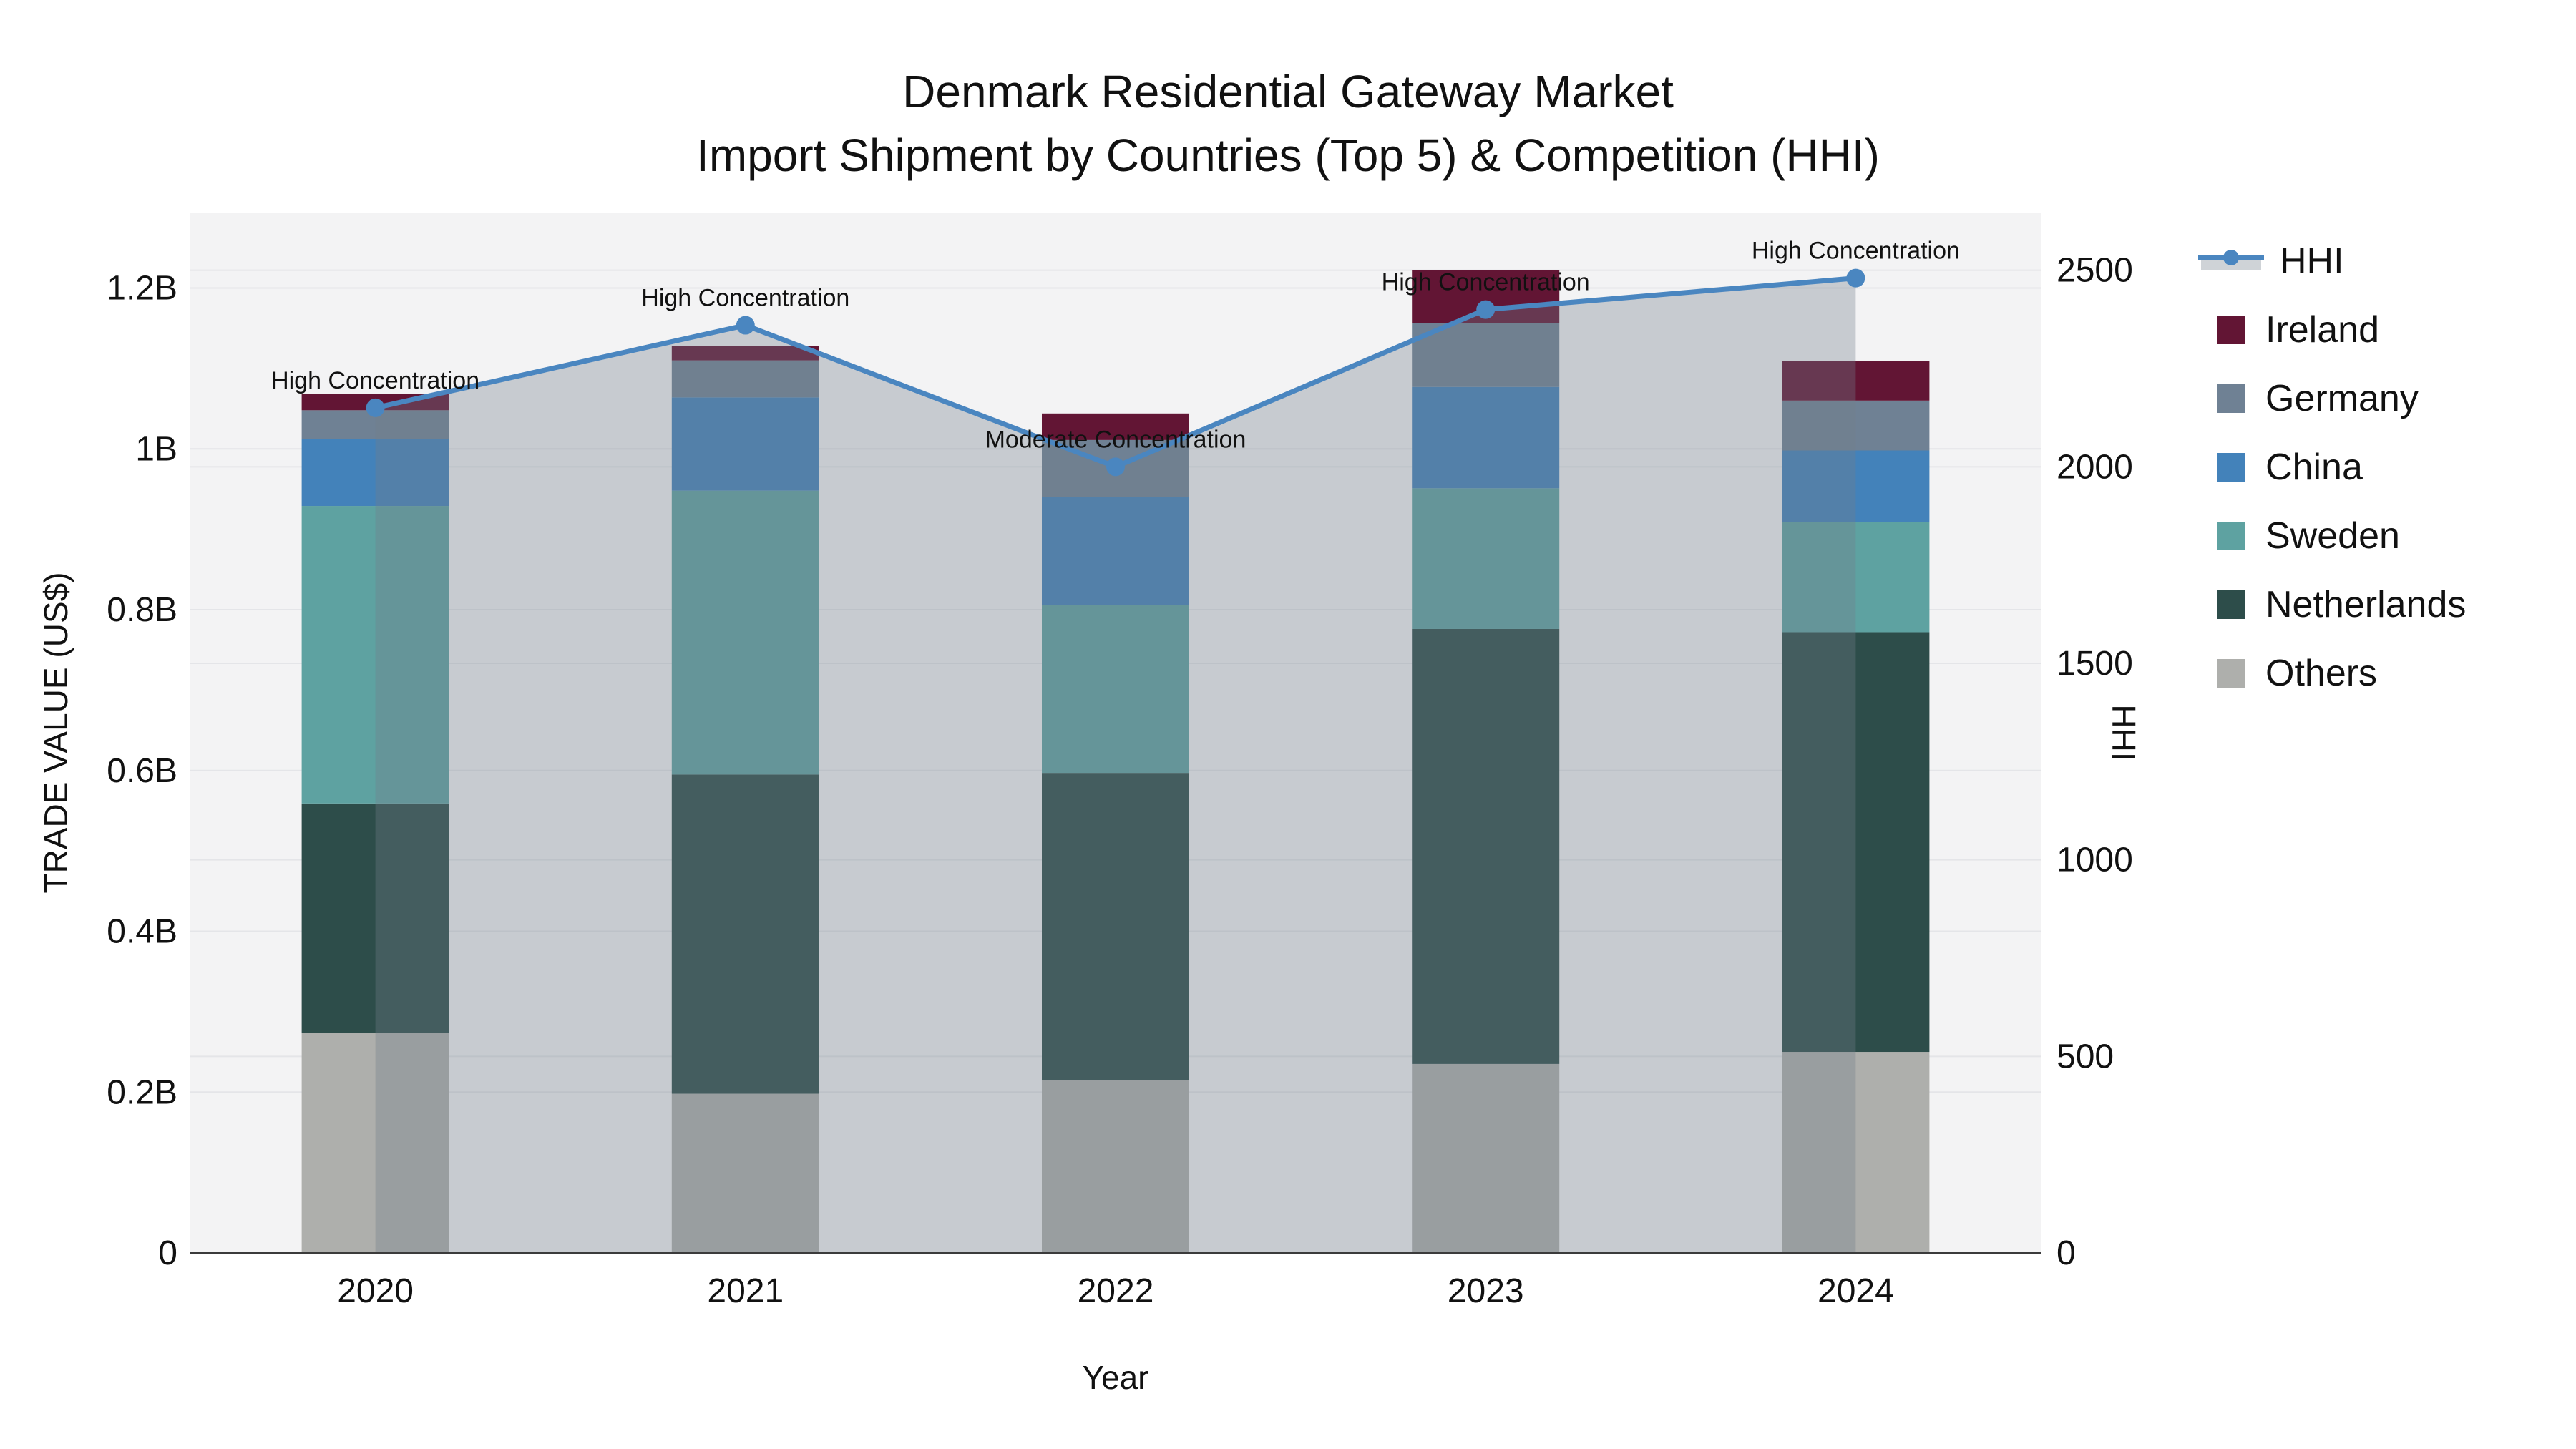 This screenshot has height=1449, width=2576. I want to click on legend-label-sweden: Sweden, so click(2332, 536).